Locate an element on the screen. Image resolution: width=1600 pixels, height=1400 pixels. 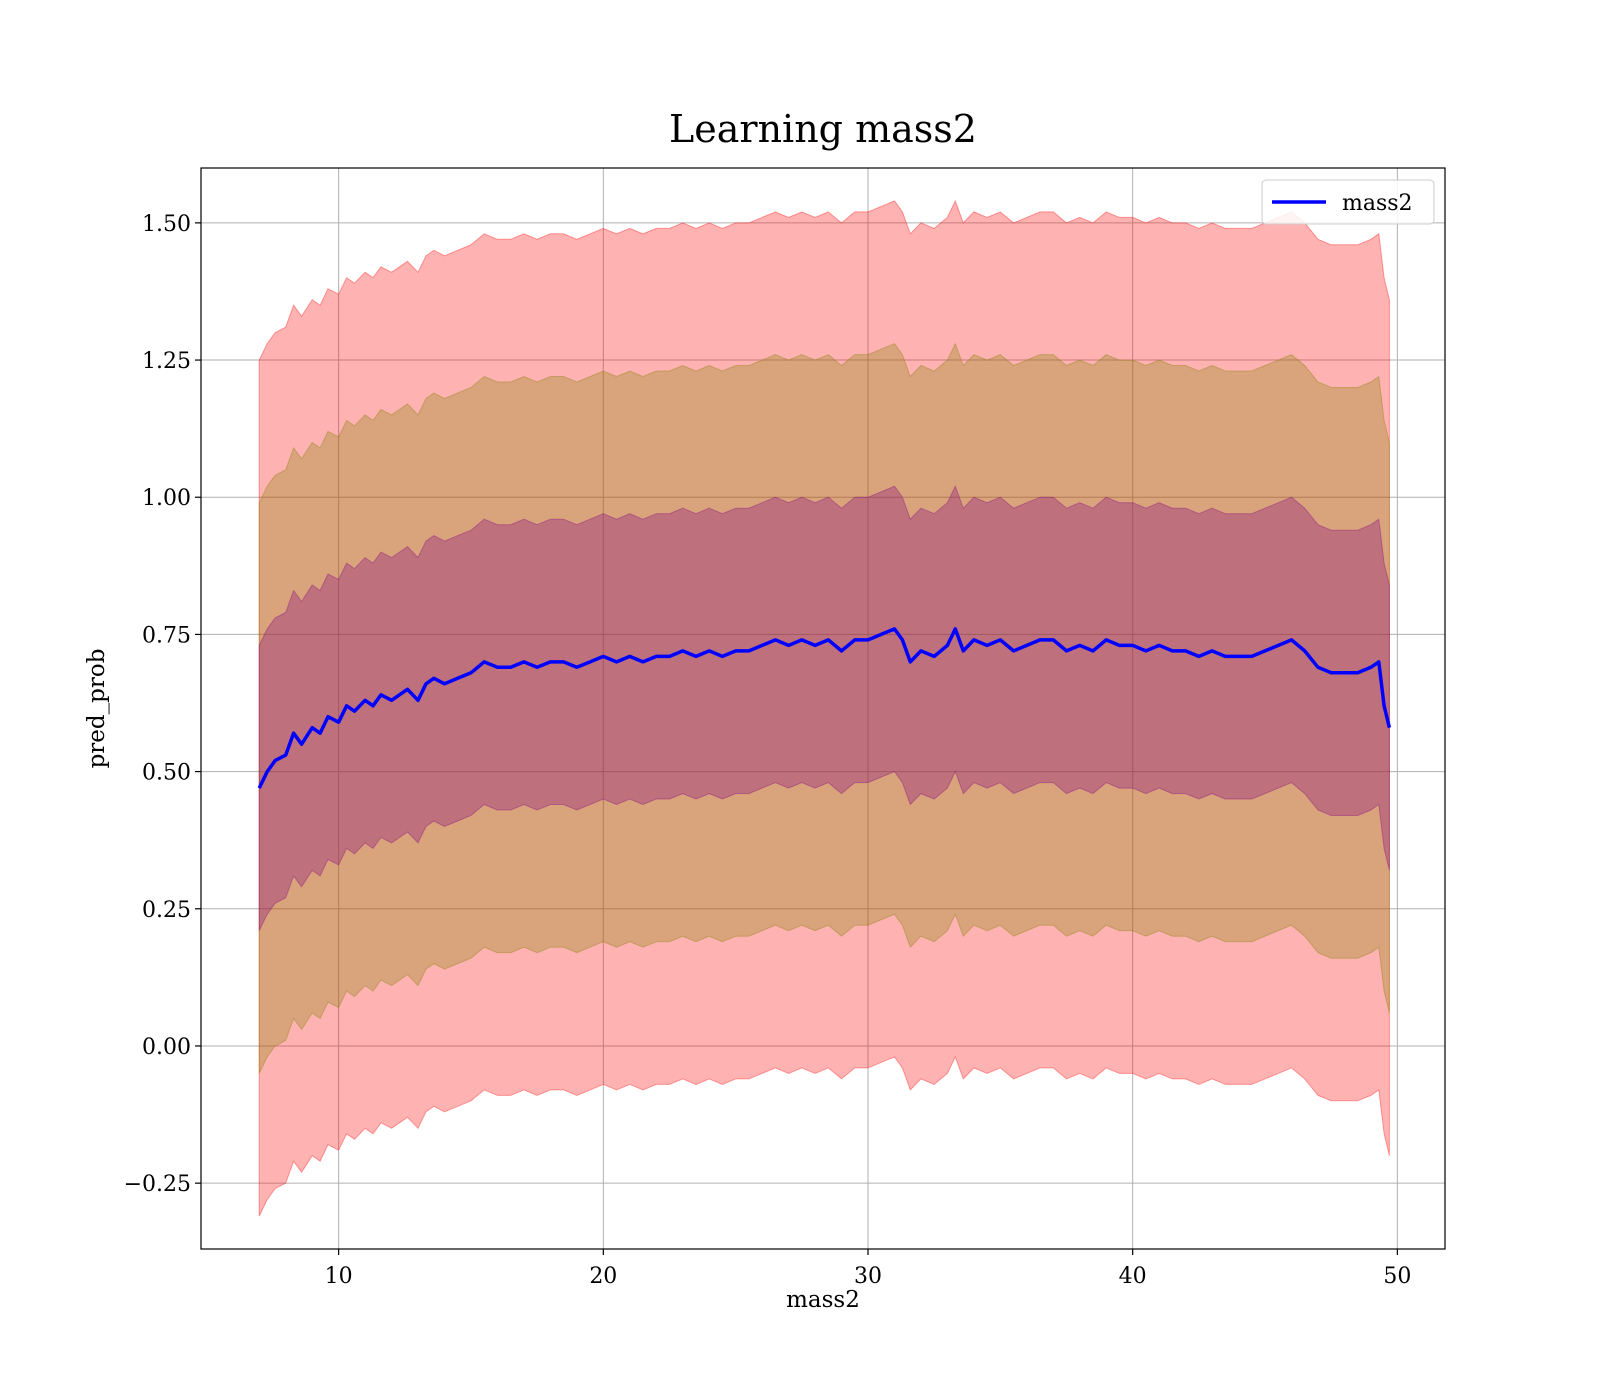
y-tick-label: 1.50 is located at coordinates (166, 224).